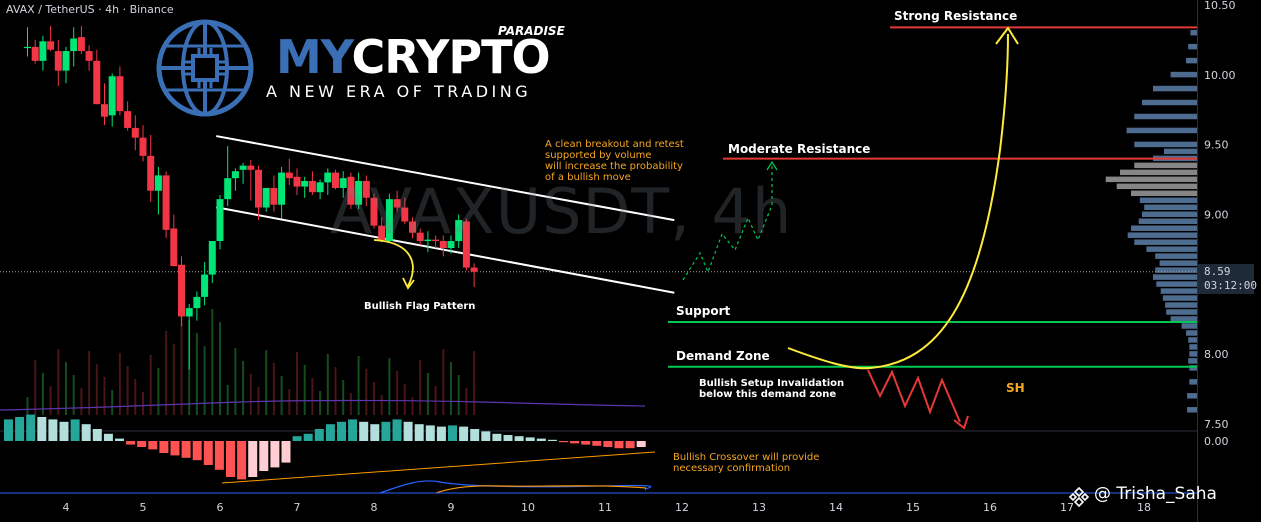 Image resolution: width=1261 pixels, height=522 pixels. What do you see at coordinates (898, 201) in the screenshot?
I see `bullish-projection-curve` at bounding box center [898, 201].